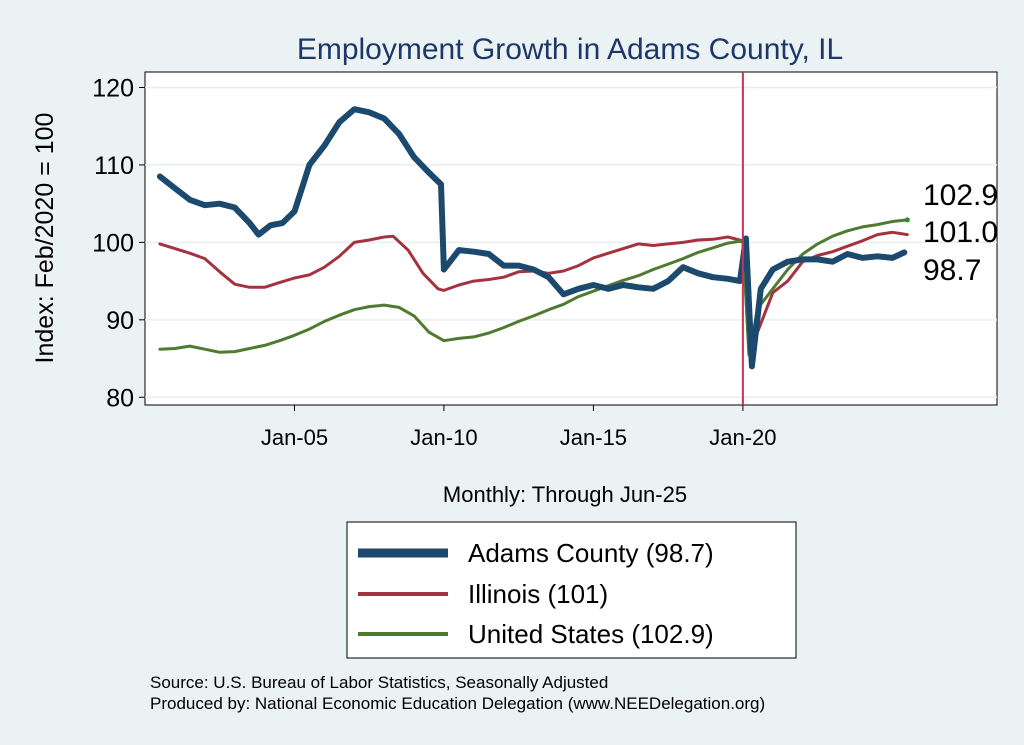 The width and height of the screenshot is (1024, 745). I want to click on legend-label: Adams County (98.7), so click(591, 553).